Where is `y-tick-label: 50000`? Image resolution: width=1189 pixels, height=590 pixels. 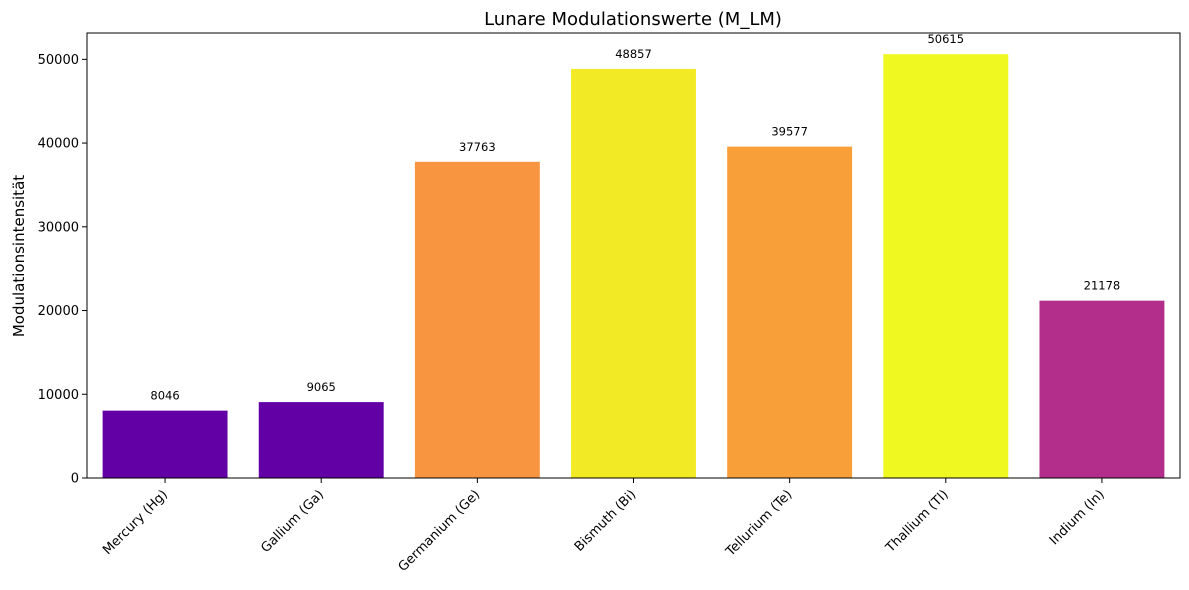 y-tick-label: 50000 is located at coordinates (58, 60).